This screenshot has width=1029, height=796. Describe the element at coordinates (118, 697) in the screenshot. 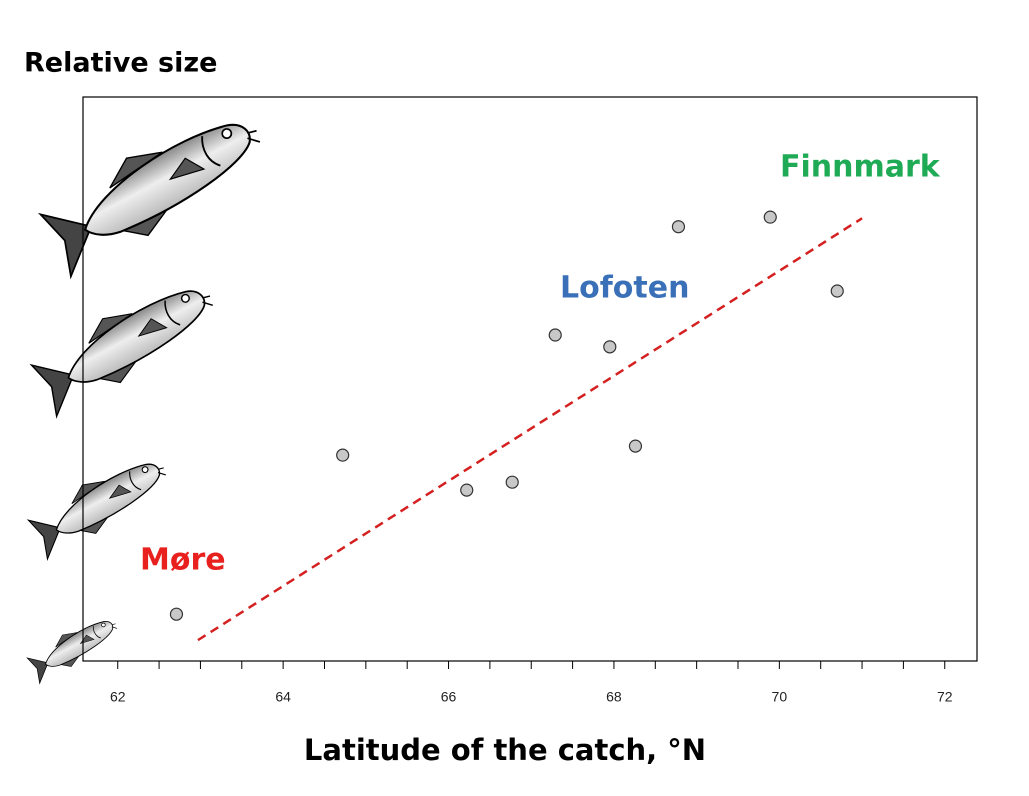

I see `x-tick-label: 62` at that location.